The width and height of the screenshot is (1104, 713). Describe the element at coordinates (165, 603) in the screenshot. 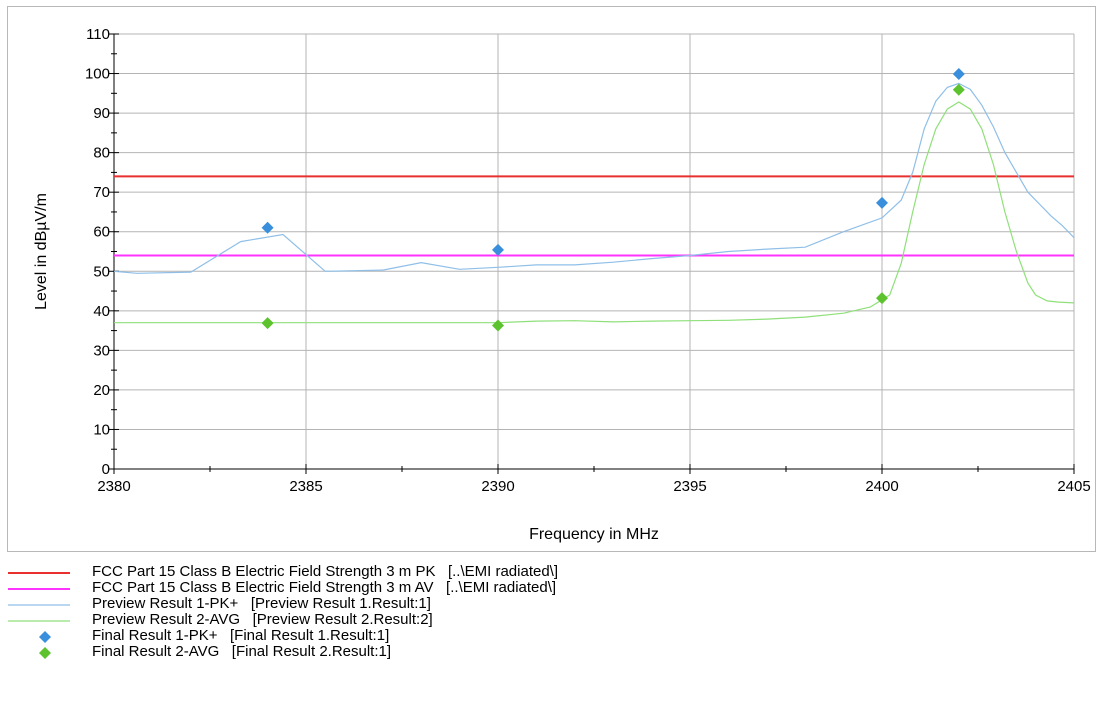

I see `legend-label: Preview Result 1-PK+` at that location.